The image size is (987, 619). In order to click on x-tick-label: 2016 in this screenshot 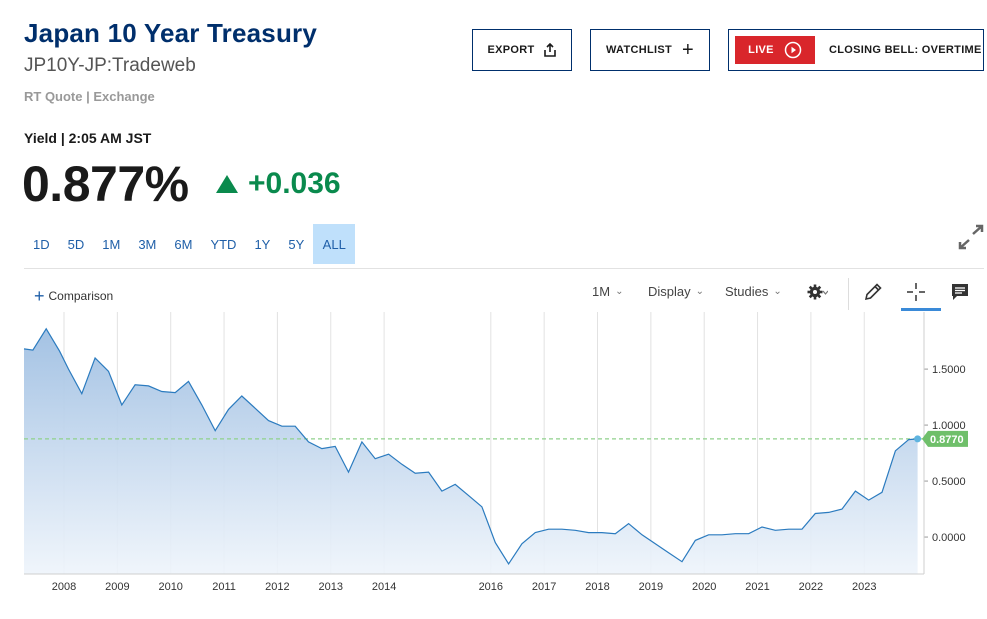, I will do `click(491, 587)`.